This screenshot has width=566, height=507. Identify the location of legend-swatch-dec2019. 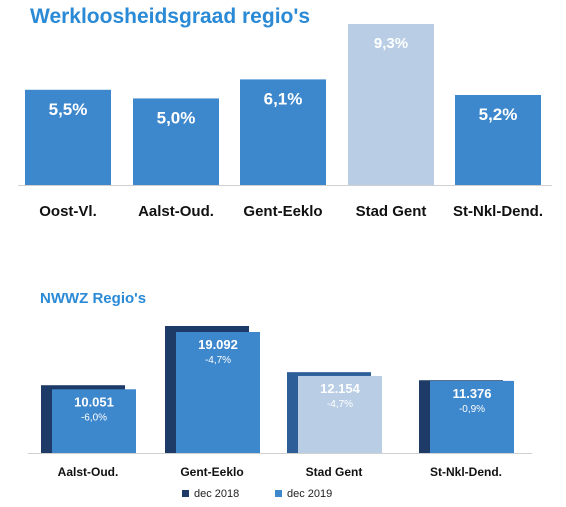
(278, 493).